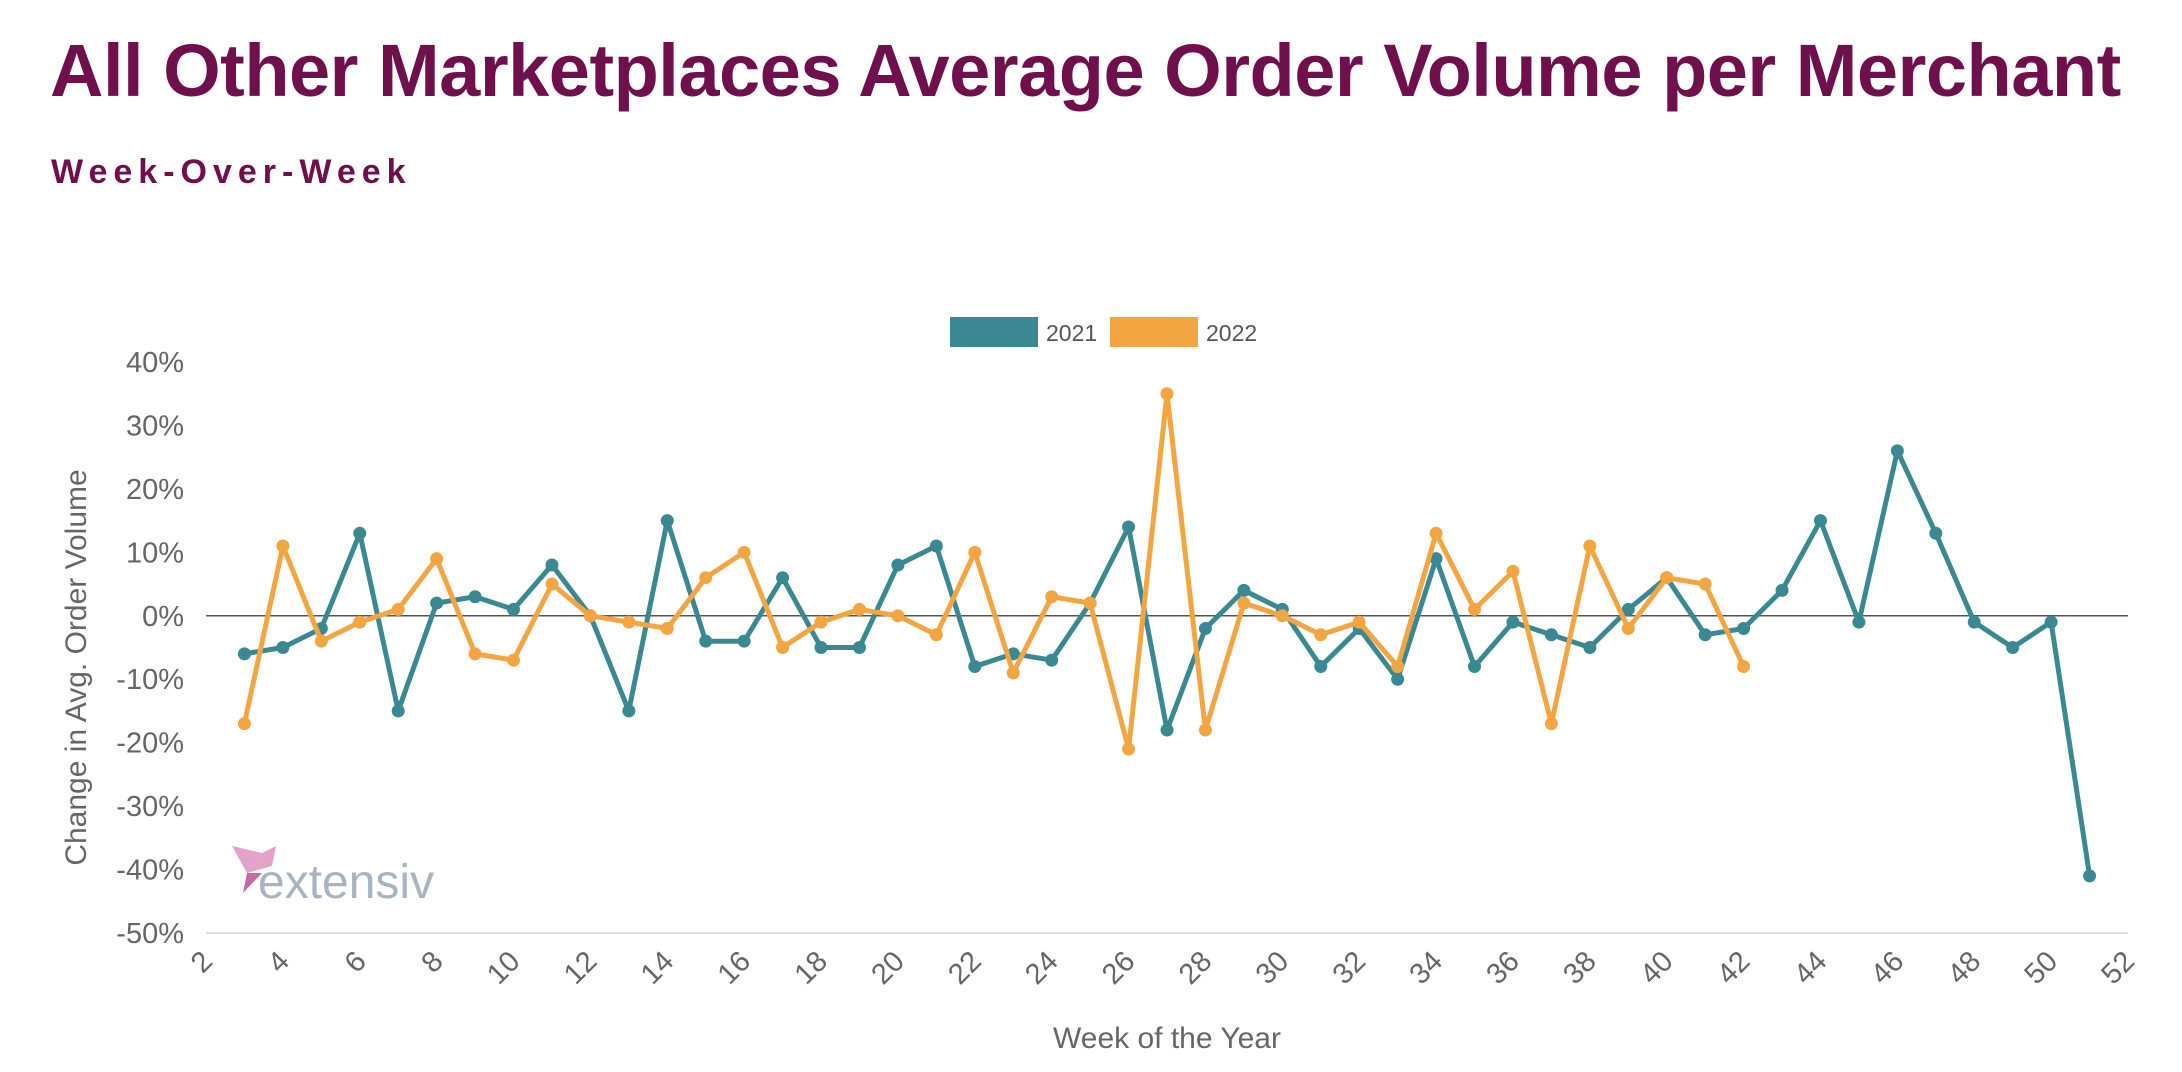  I want to click on y-tick-label: -30%, so click(150, 807).